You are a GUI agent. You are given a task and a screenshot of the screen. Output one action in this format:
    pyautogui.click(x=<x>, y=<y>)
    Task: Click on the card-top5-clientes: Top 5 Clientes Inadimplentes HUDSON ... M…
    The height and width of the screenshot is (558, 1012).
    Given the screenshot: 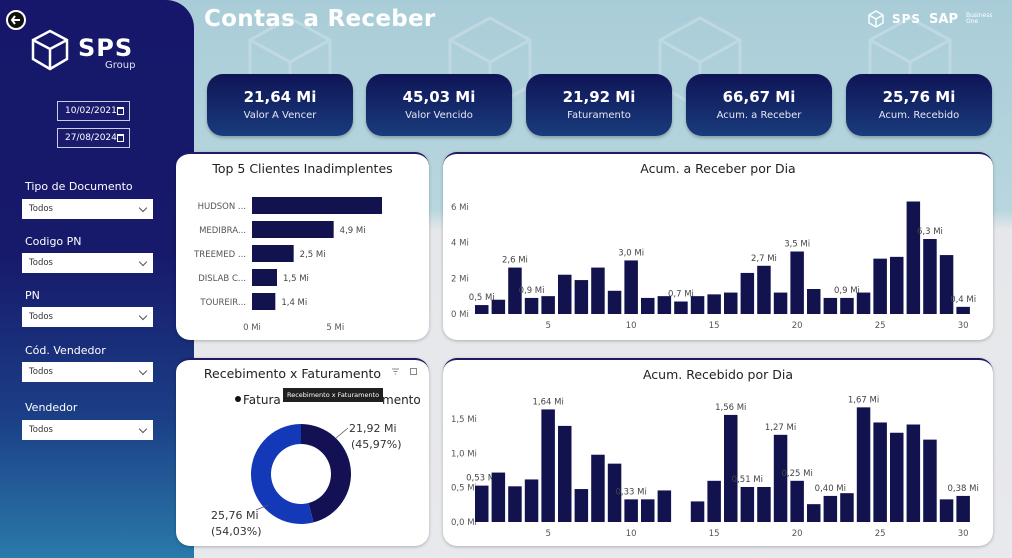 What is the action you would take?
    pyautogui.click(x=302, y=246)
    